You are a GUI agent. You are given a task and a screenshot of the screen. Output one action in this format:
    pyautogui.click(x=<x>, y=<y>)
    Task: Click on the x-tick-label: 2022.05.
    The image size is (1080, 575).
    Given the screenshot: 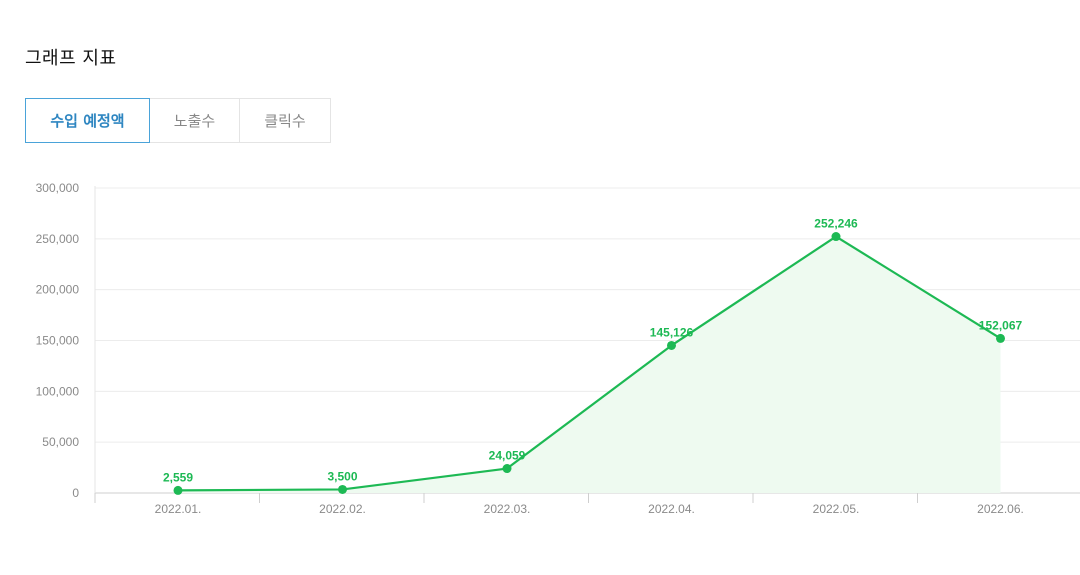 What is the action you would take?
    pyautogui.click(x=836, y=509)
    